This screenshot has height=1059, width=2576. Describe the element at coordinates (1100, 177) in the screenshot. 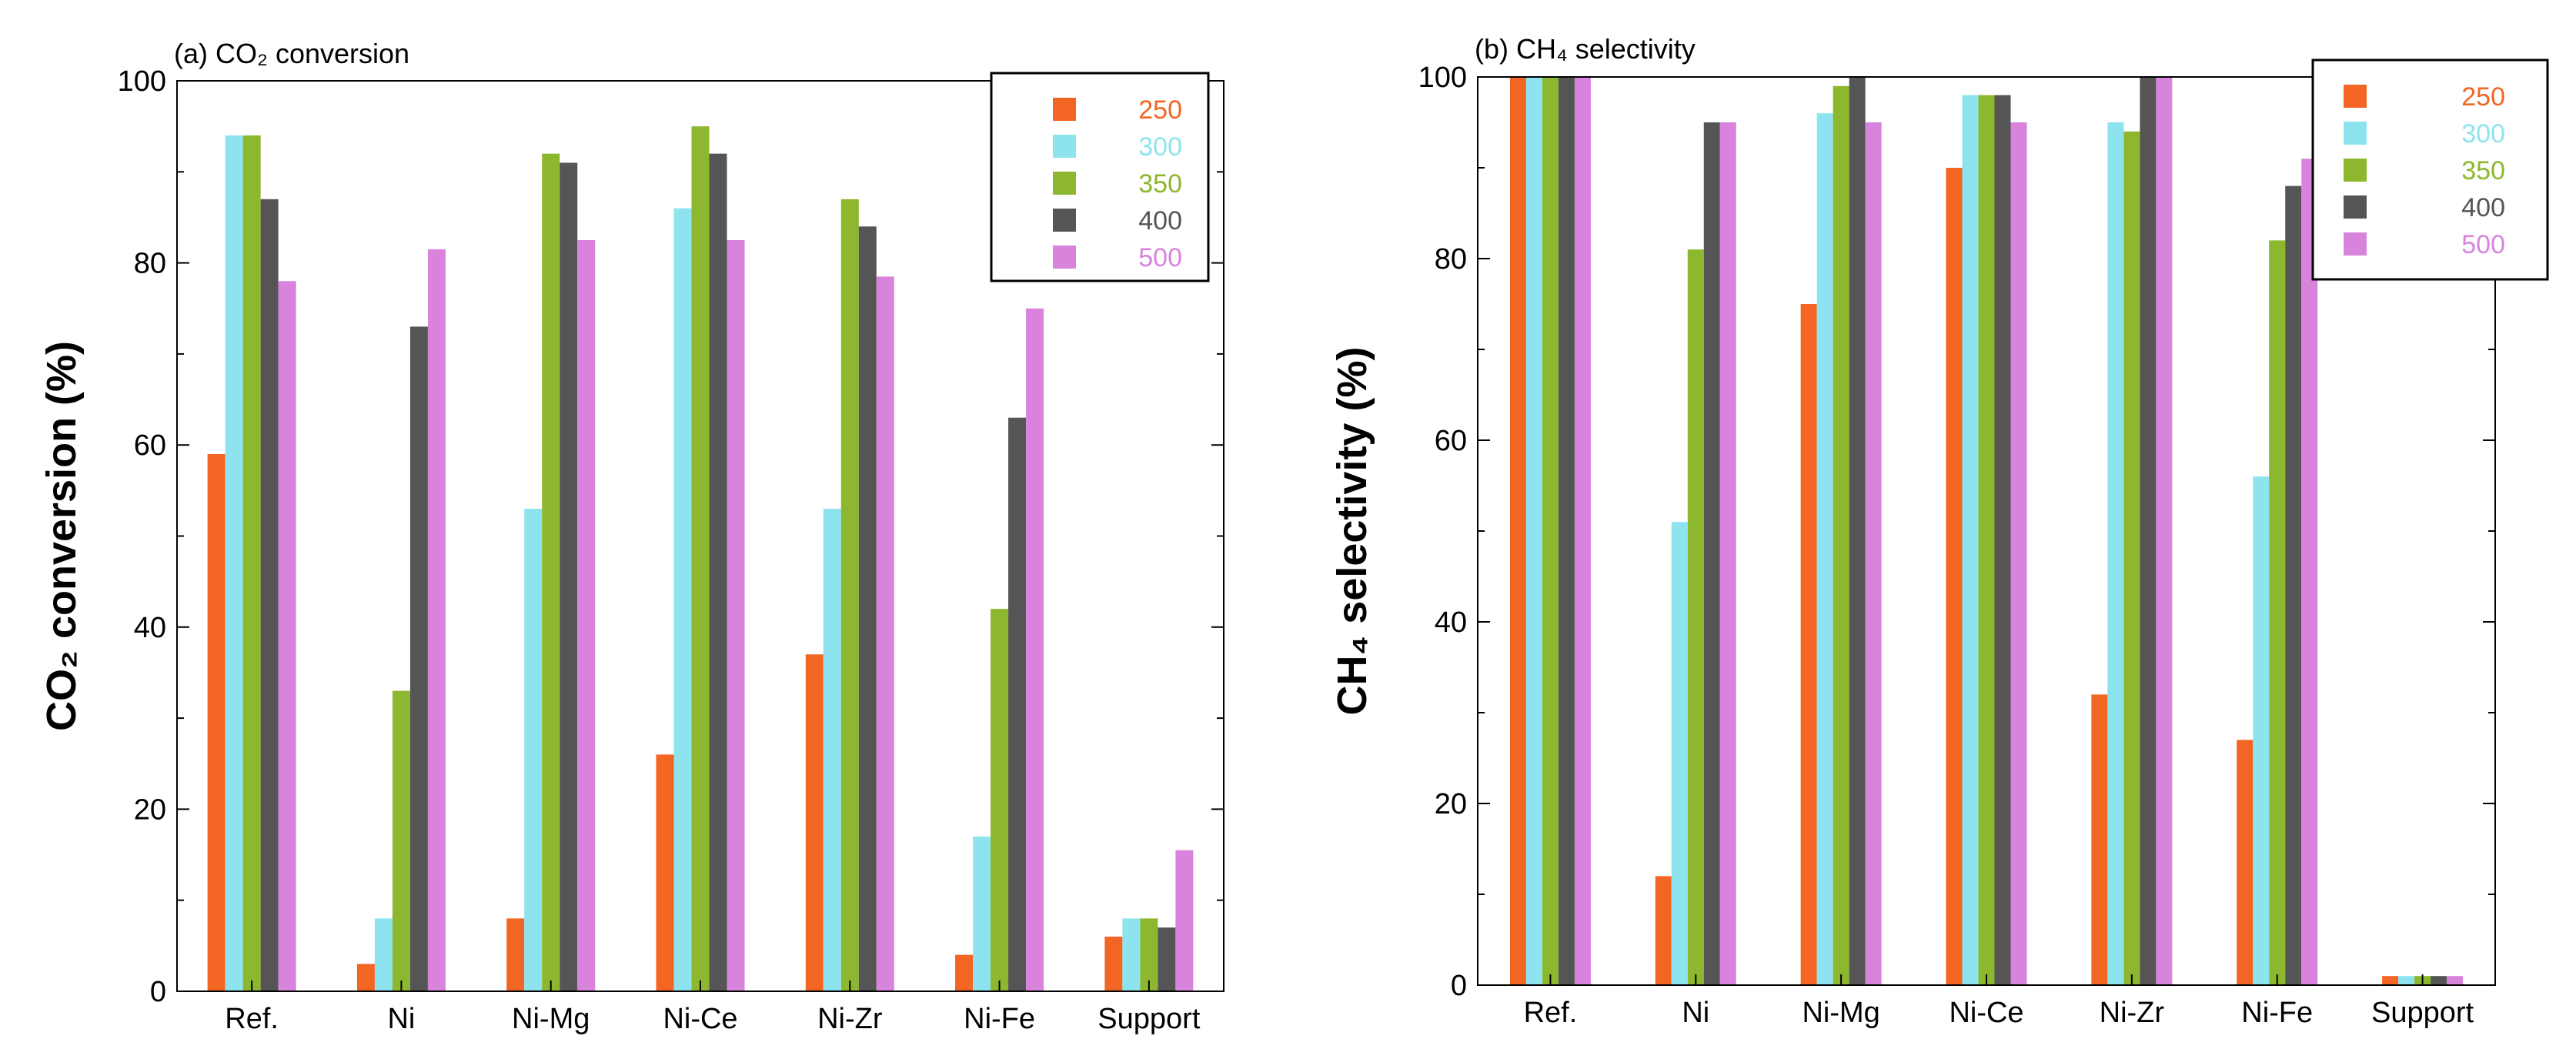

I see `legend-box` at that location.